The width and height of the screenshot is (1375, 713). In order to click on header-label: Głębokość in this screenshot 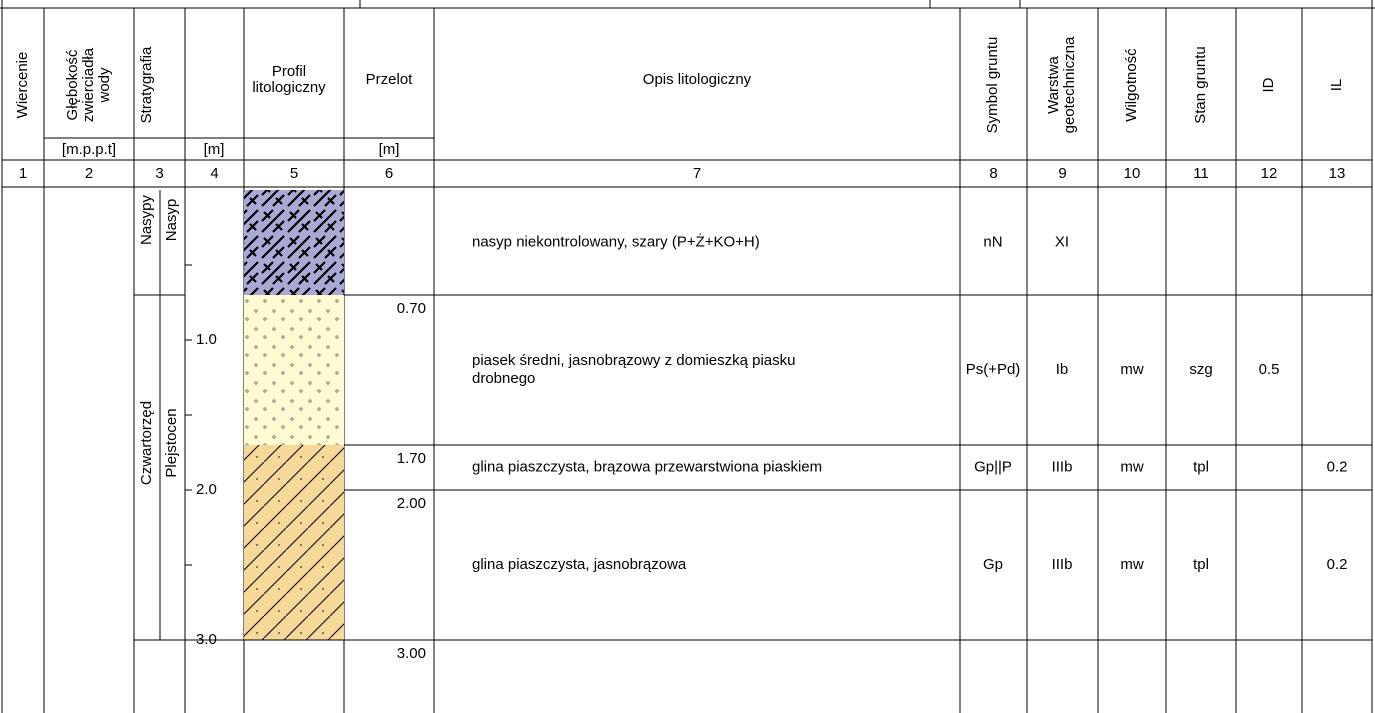, I will do `click(72, 84)`.